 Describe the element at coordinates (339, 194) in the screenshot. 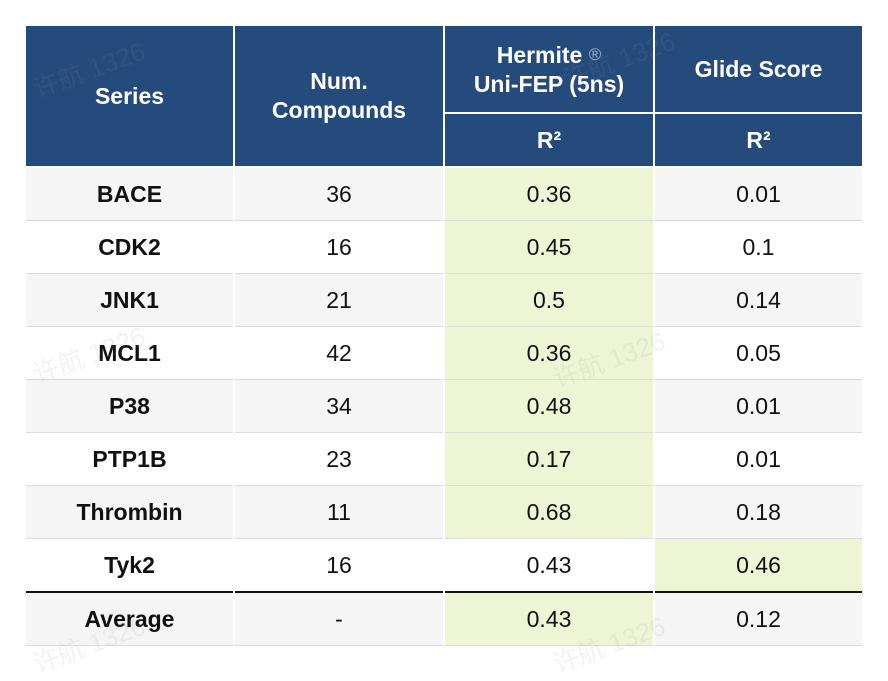

I see `compounds-cell: 36` at that location.